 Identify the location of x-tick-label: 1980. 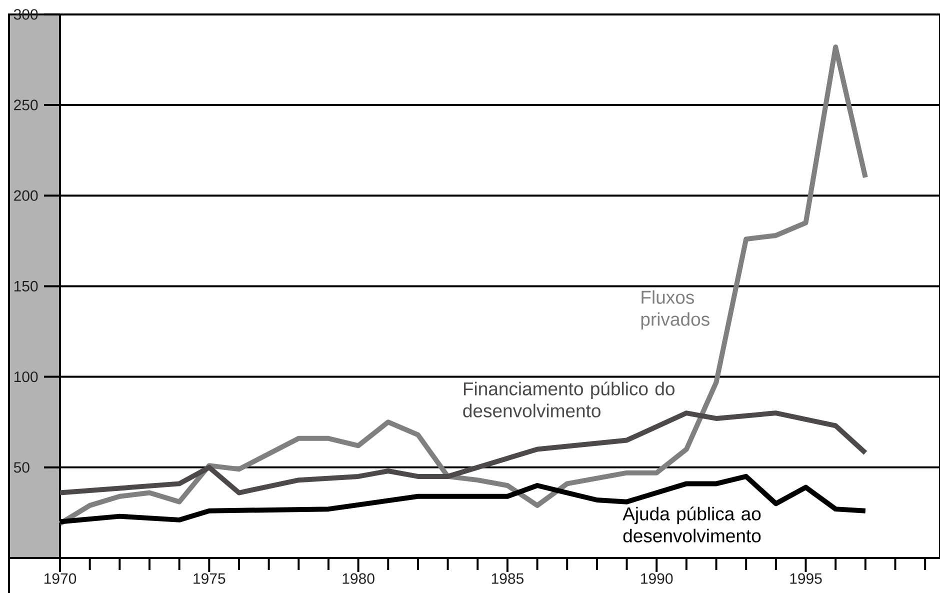
(358, 578).